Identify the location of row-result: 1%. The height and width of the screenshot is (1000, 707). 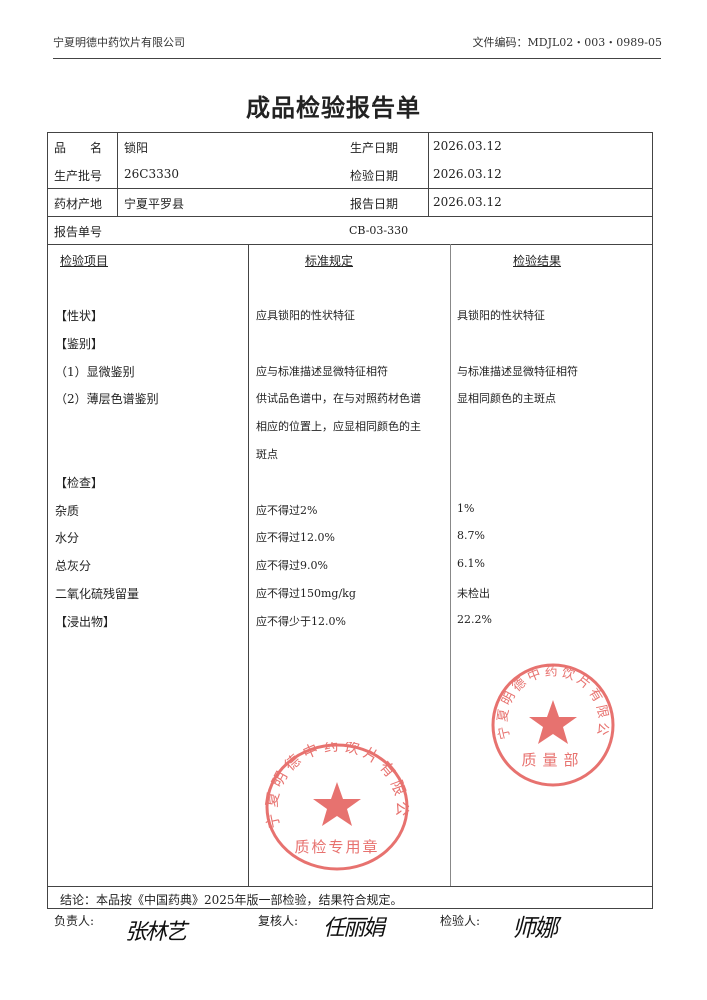
(466, 508).